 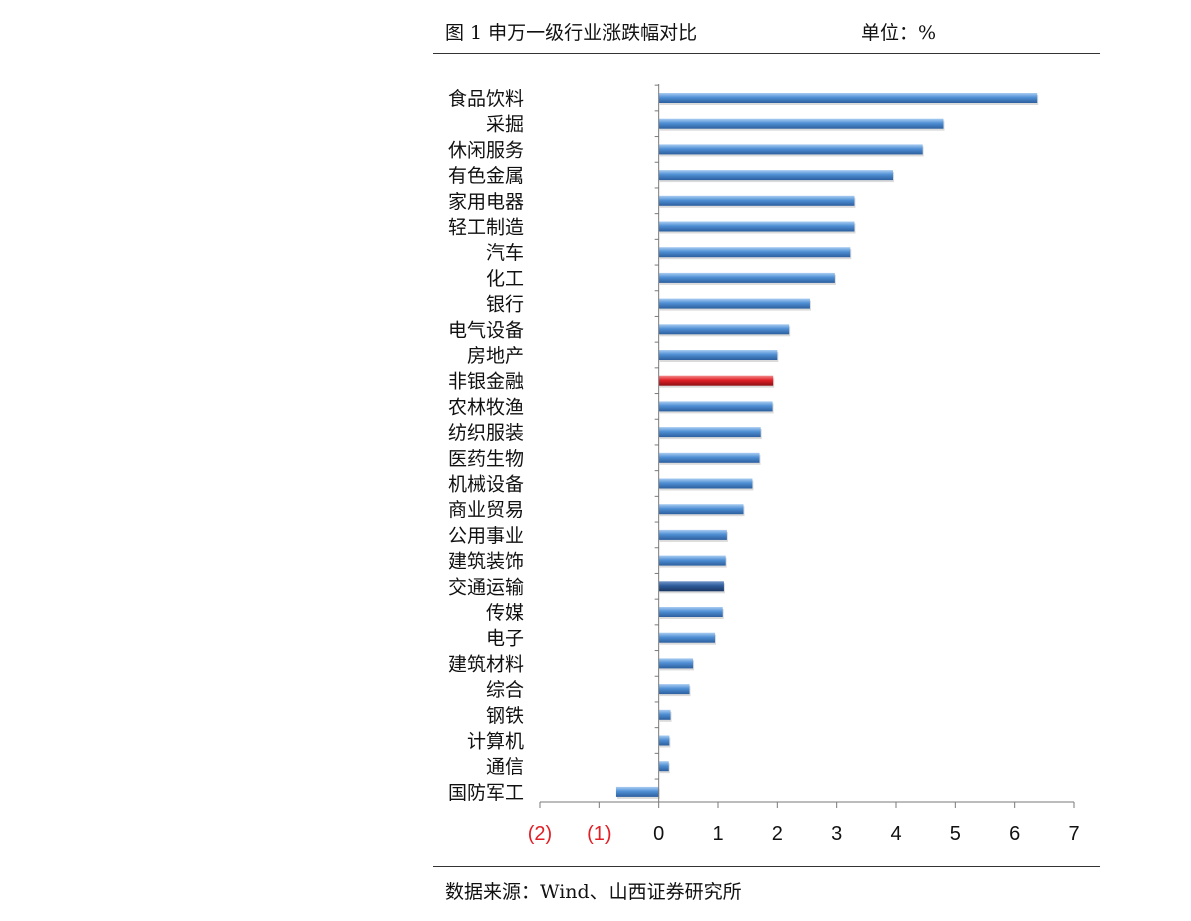 I want to click on bar-综合, so click(x=674, y=689).